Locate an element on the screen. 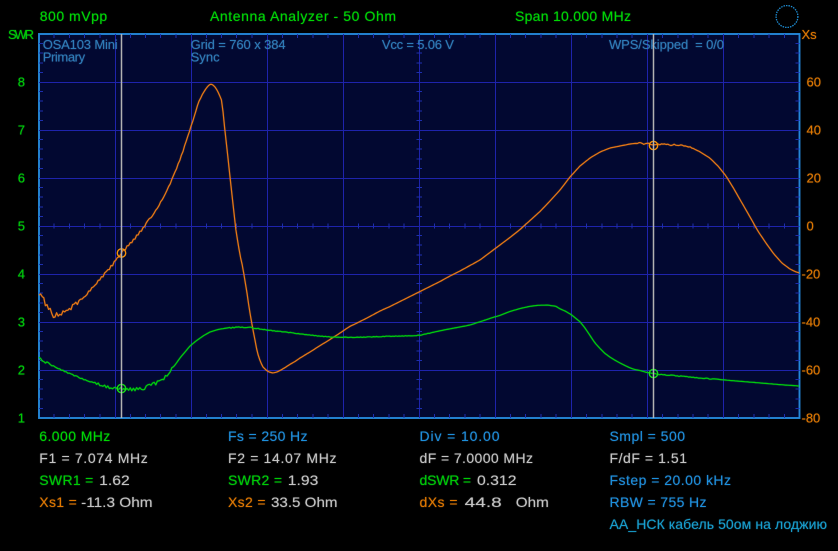 The image size is (838, 551). svg-text: 60 is located at coordinates (814, 82).